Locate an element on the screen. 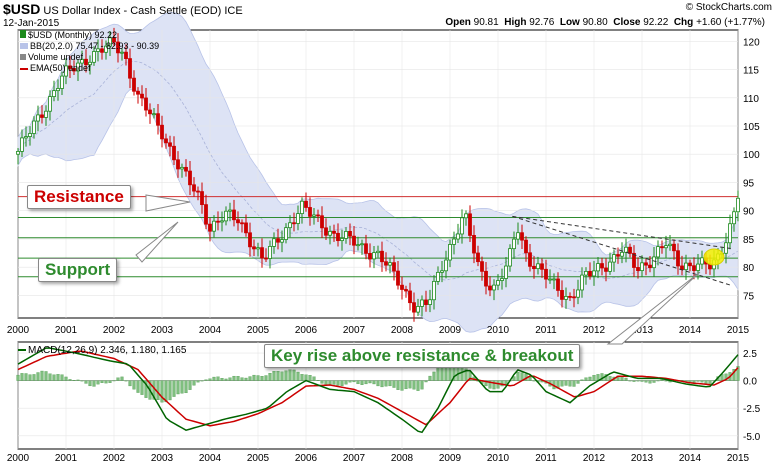 Image resolution: width=780 pixels, height=465 pixels. legend-ema: EMA(50) undef is located at coordinates (89, 68).